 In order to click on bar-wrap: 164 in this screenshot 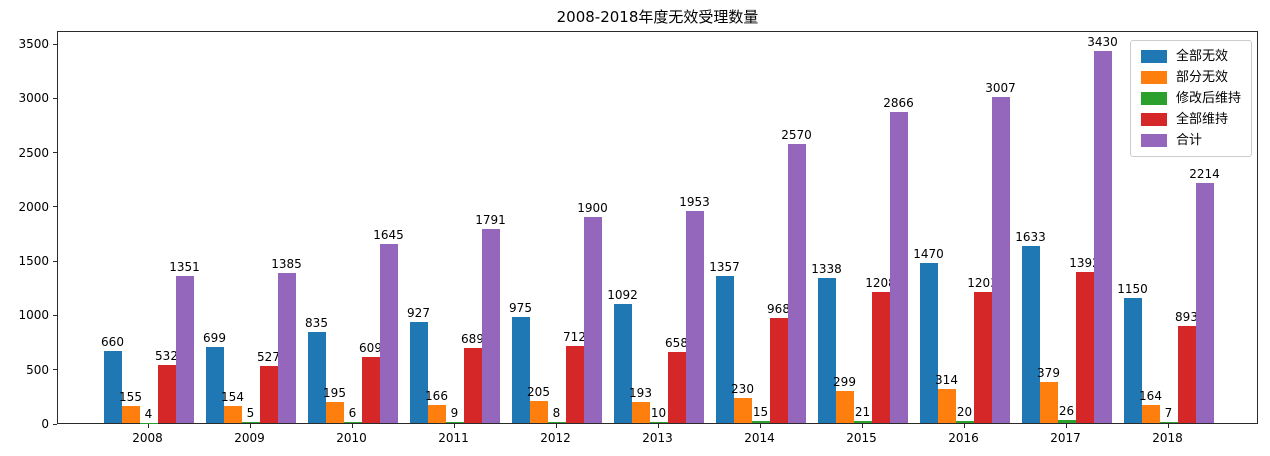, I will do `click(1150, 227)`.